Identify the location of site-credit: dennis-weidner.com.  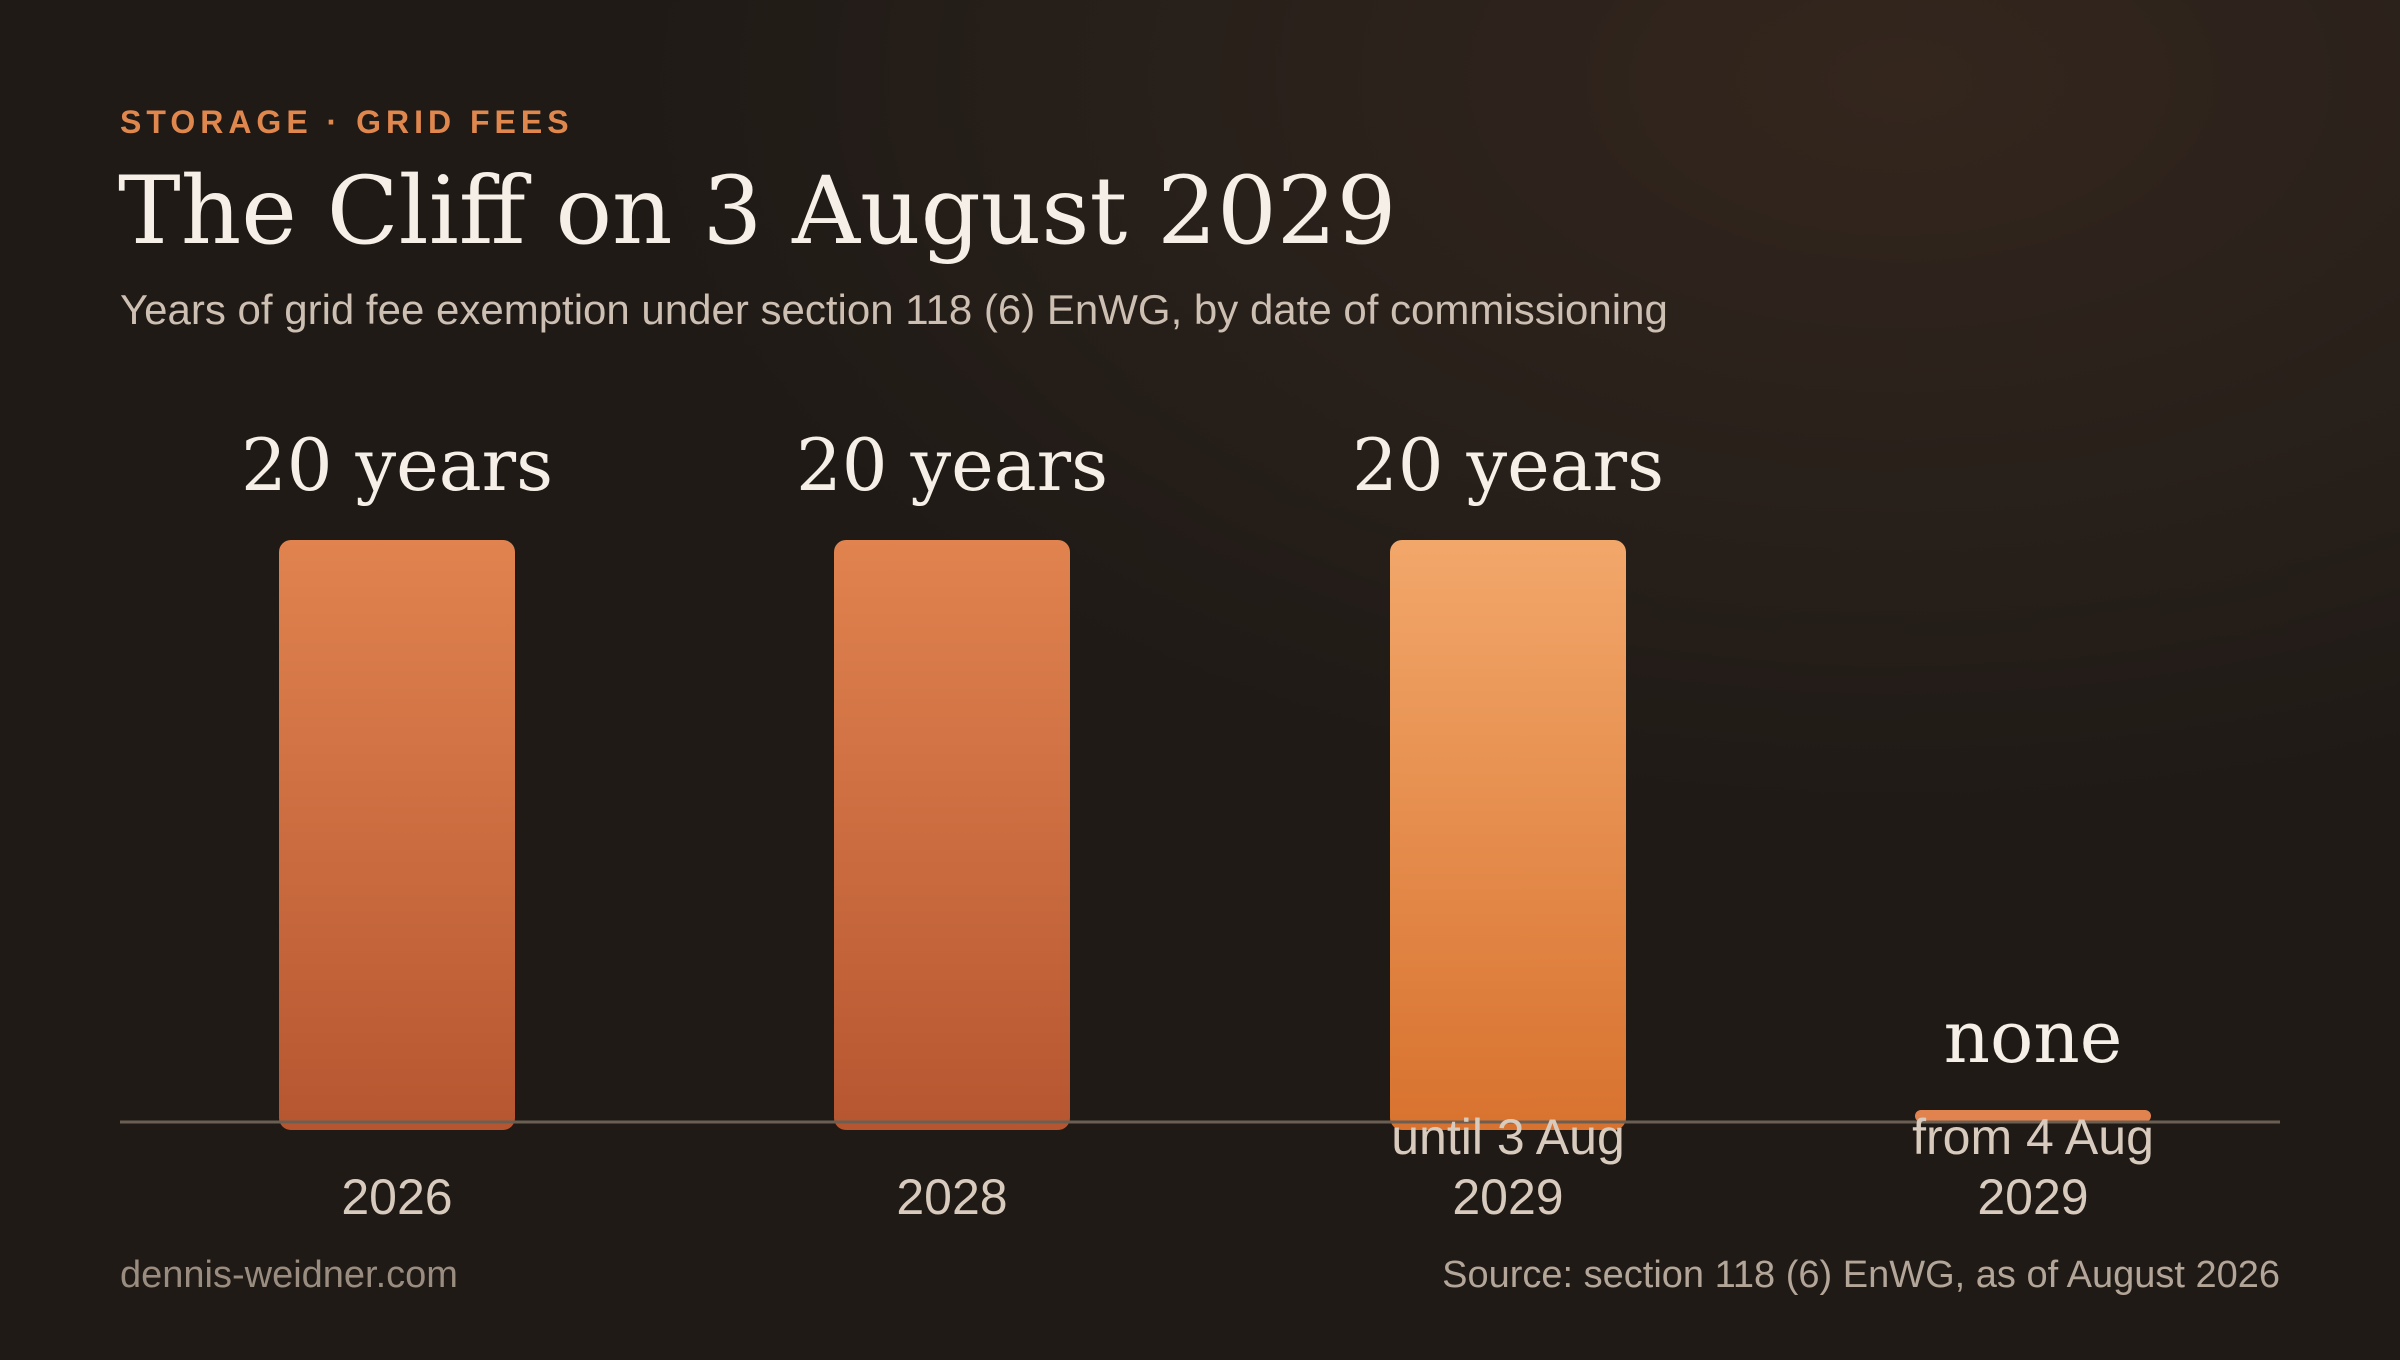
(289, 1275).